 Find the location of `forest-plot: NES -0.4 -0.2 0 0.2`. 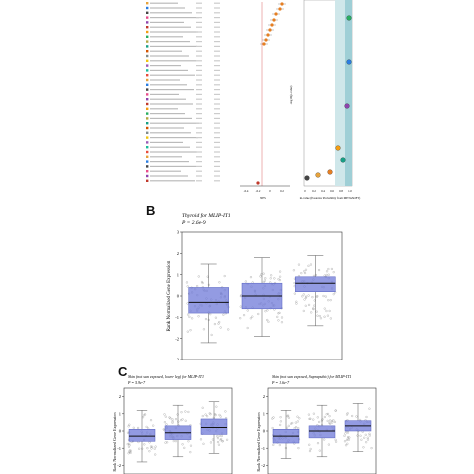

forest-plot: NES -0.4 -0.2 0 0.2 is located at coordinates (265, 101).